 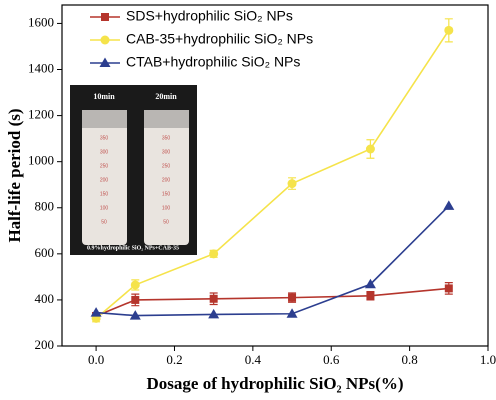 I want to click on x-tick-label: 0.8, so click(x=409, y=359).